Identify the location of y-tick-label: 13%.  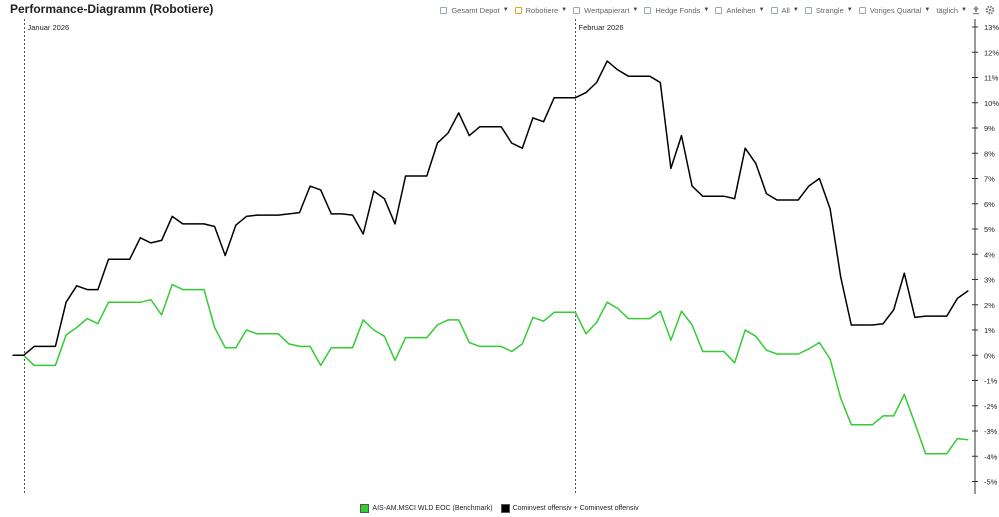
(991, 27).